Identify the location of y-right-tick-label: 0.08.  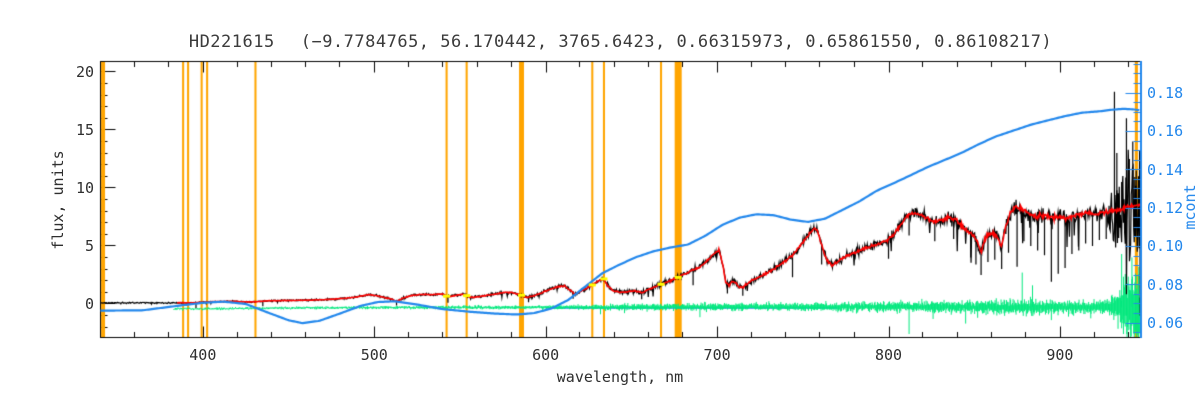
(1165, 284).